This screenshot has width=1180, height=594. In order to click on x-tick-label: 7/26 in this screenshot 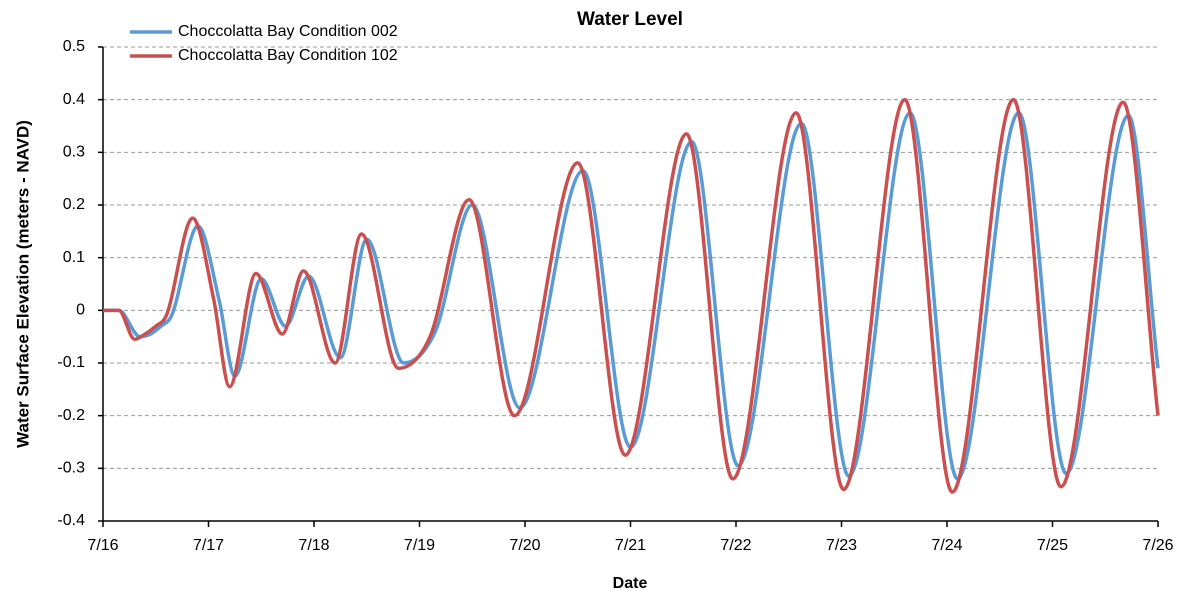, I will do `click(1157, 545)`.